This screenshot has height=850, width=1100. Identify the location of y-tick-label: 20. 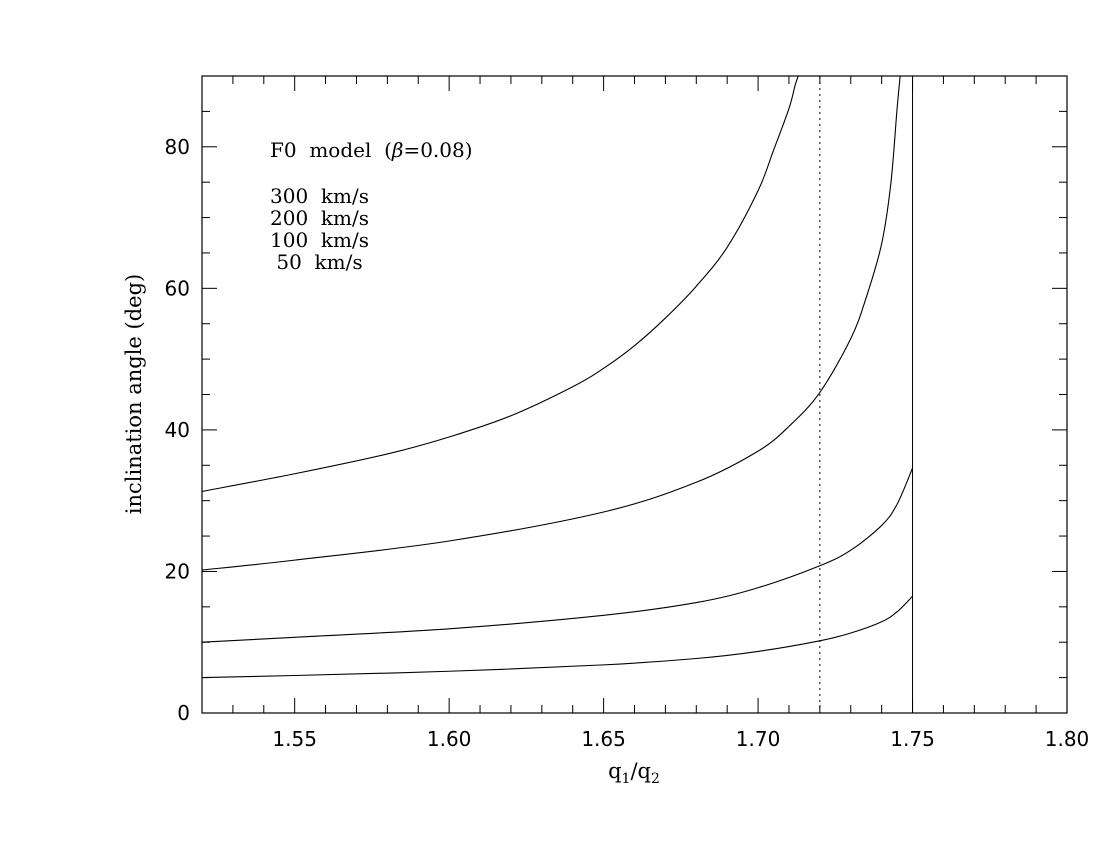
(177, 571).